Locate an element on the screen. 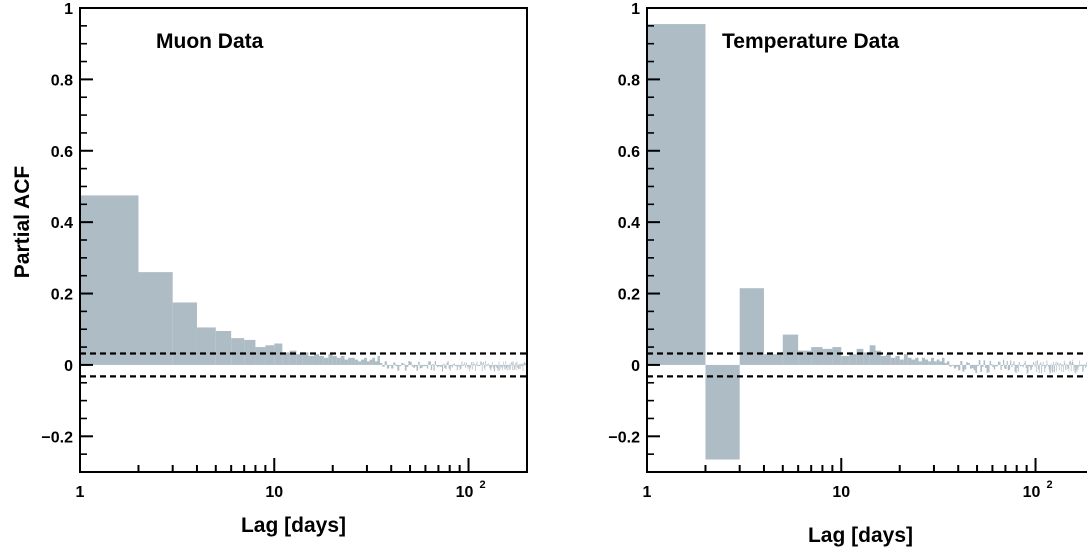 The height and width of the screenshot is (550, 1087). y-axis-title: Partial ACF is located at coordinates (22, 222).